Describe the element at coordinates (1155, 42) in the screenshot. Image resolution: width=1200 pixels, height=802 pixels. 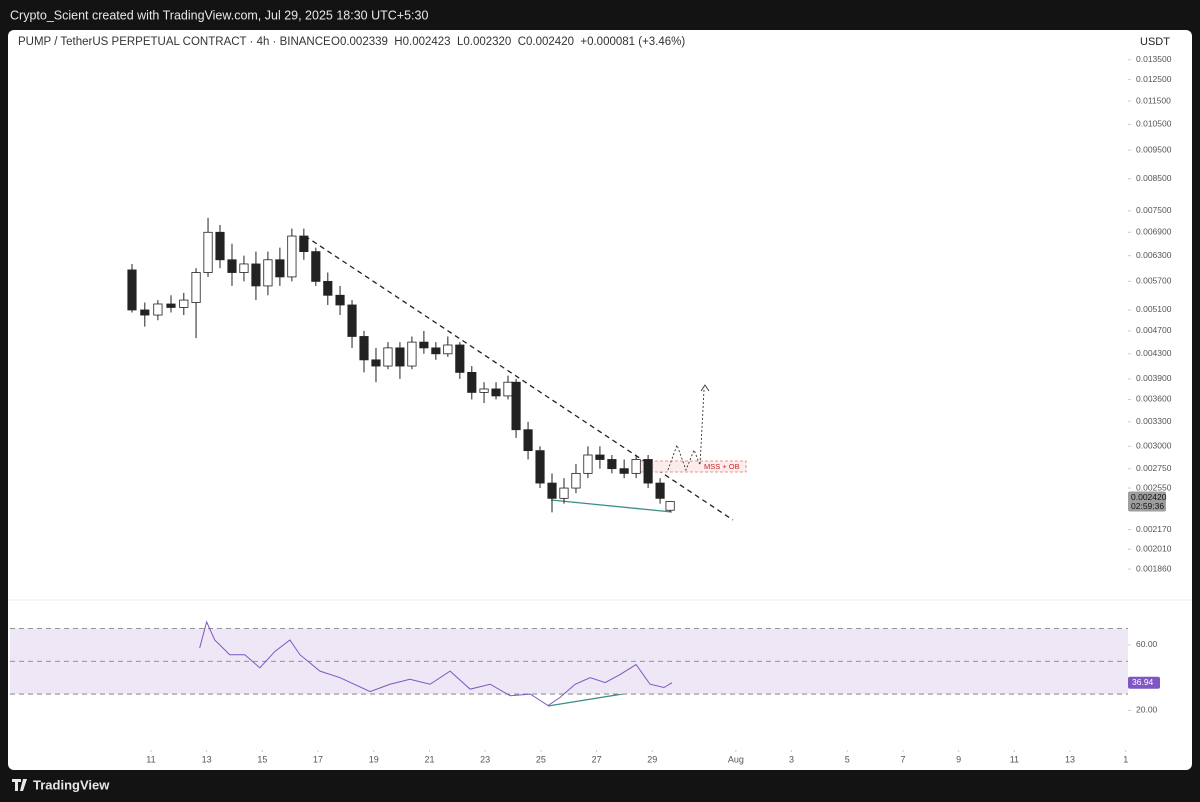
I see `currency: USDT` at that location.